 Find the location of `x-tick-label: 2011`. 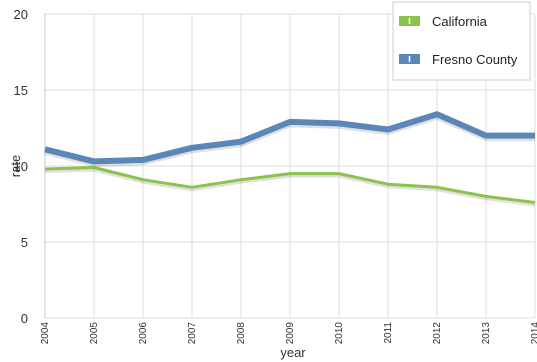

x-tick-label: 2011 is located at coordinates (388, 333).